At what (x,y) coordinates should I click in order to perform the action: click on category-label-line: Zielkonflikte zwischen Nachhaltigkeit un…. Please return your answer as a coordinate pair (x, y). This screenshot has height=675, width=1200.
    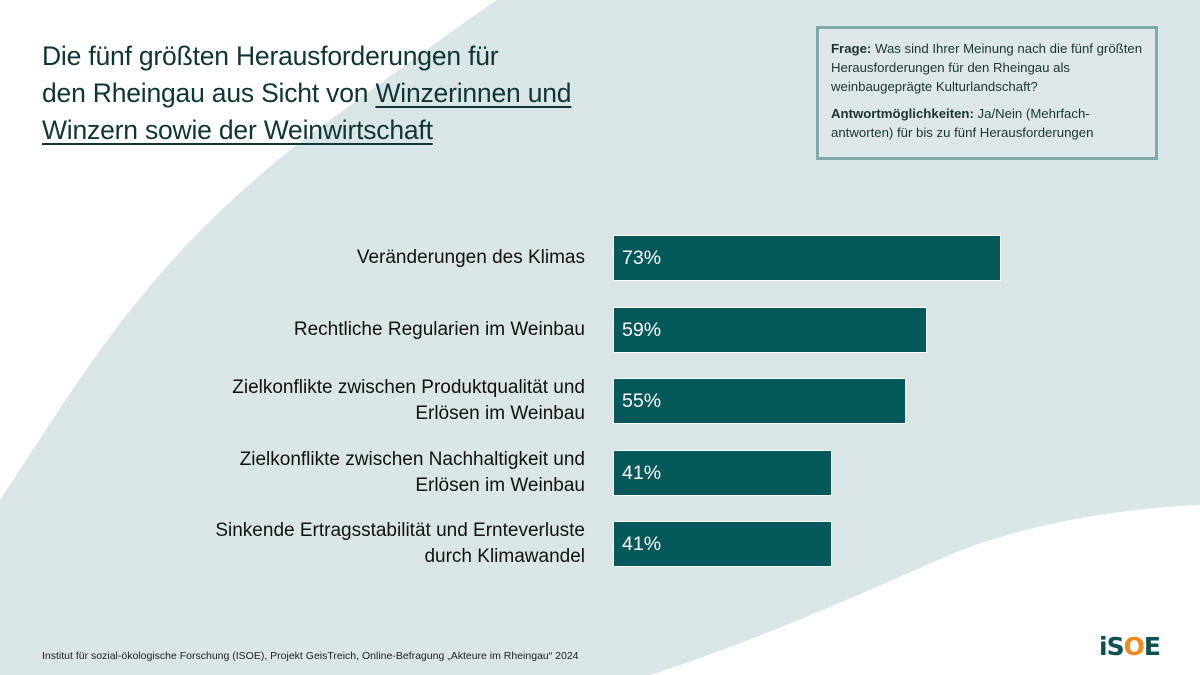
    Looking at the image, I should click on (412, 459).